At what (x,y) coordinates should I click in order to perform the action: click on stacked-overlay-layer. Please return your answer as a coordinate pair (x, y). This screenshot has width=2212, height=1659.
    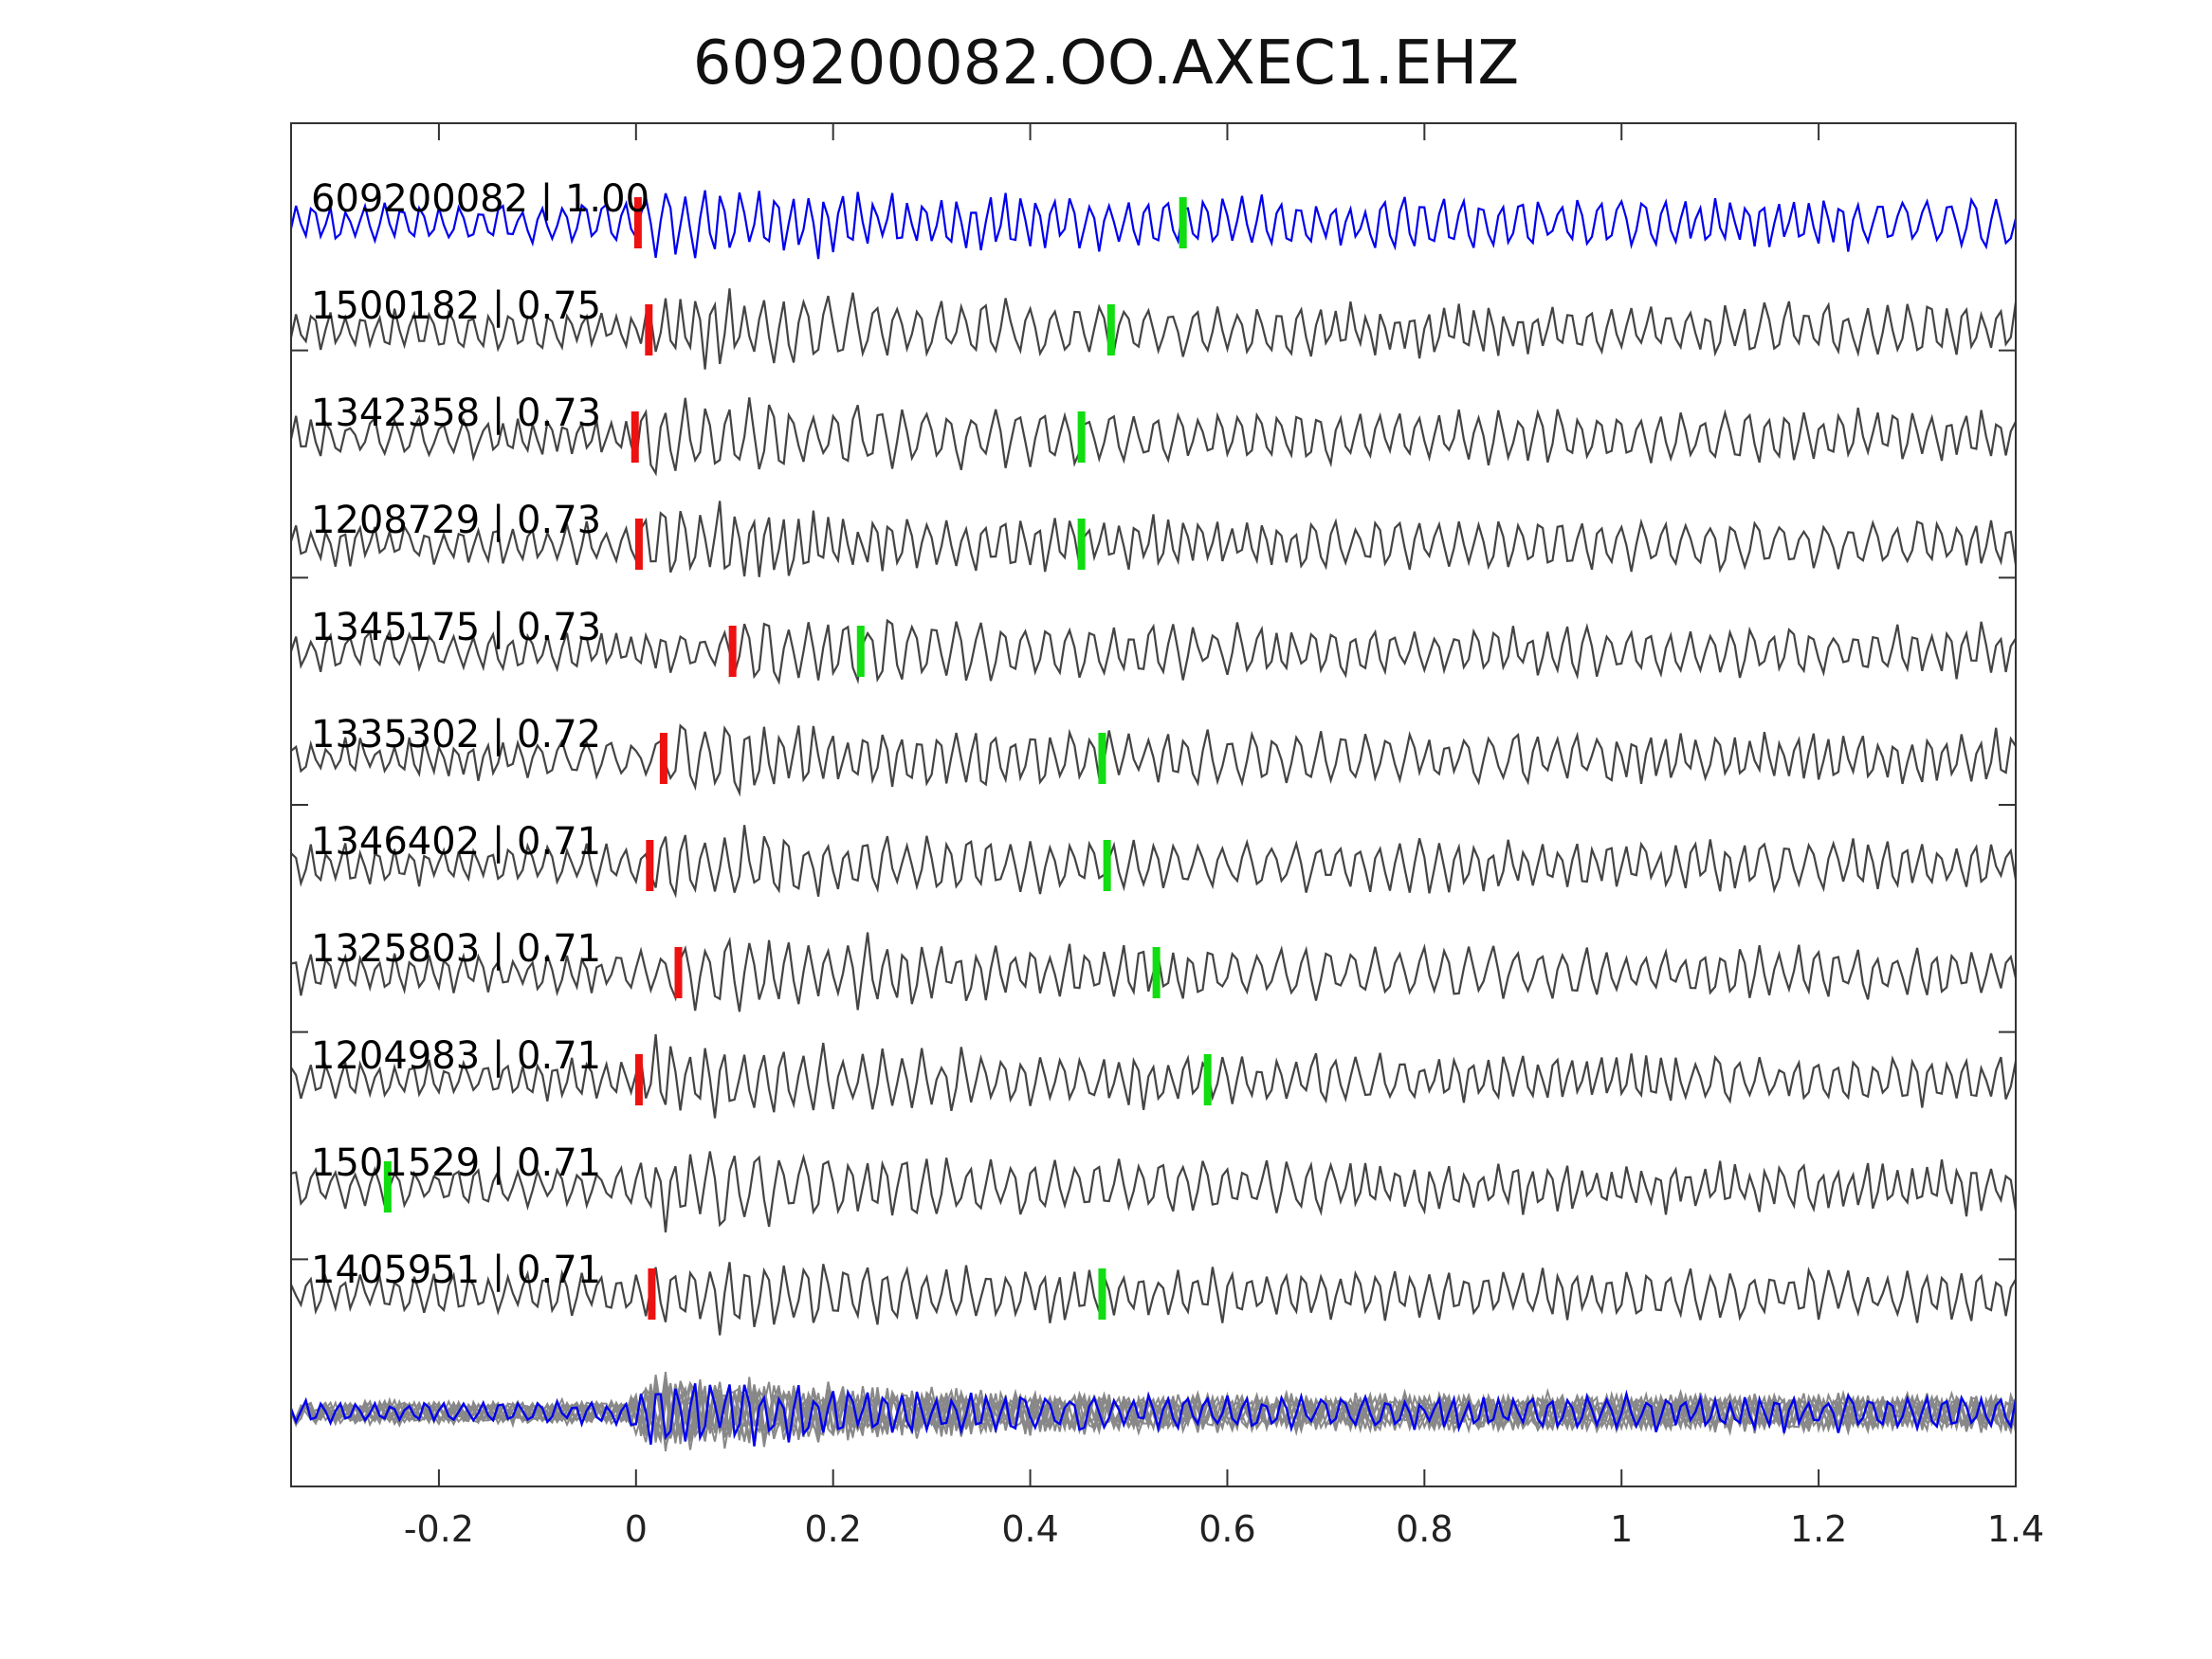
    Looking at the image, I should click on (1153, 1411).